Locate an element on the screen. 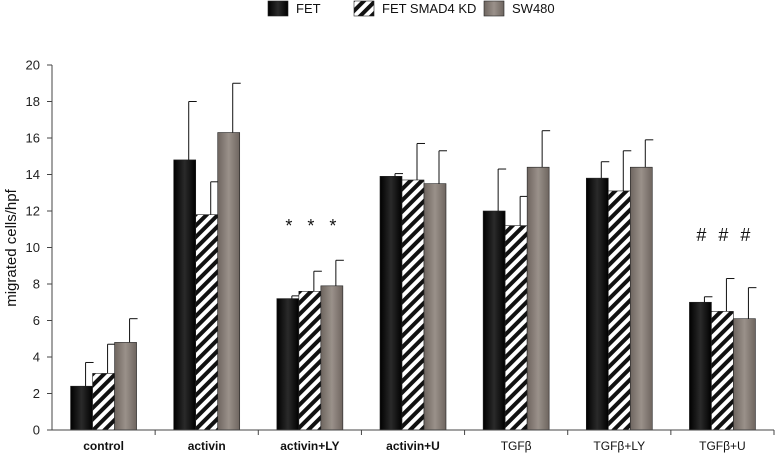 This screenshot has width=776, height=456. y-tick-label: 20 is located at coordinates (33, 65).